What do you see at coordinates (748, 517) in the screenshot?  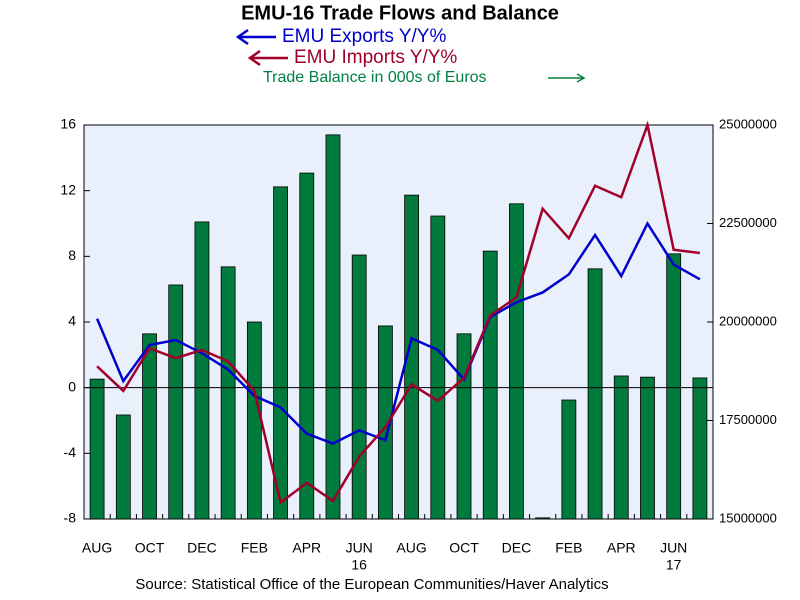 I see `y2-tick-label: 15000000` at bounding box center [748, 517].